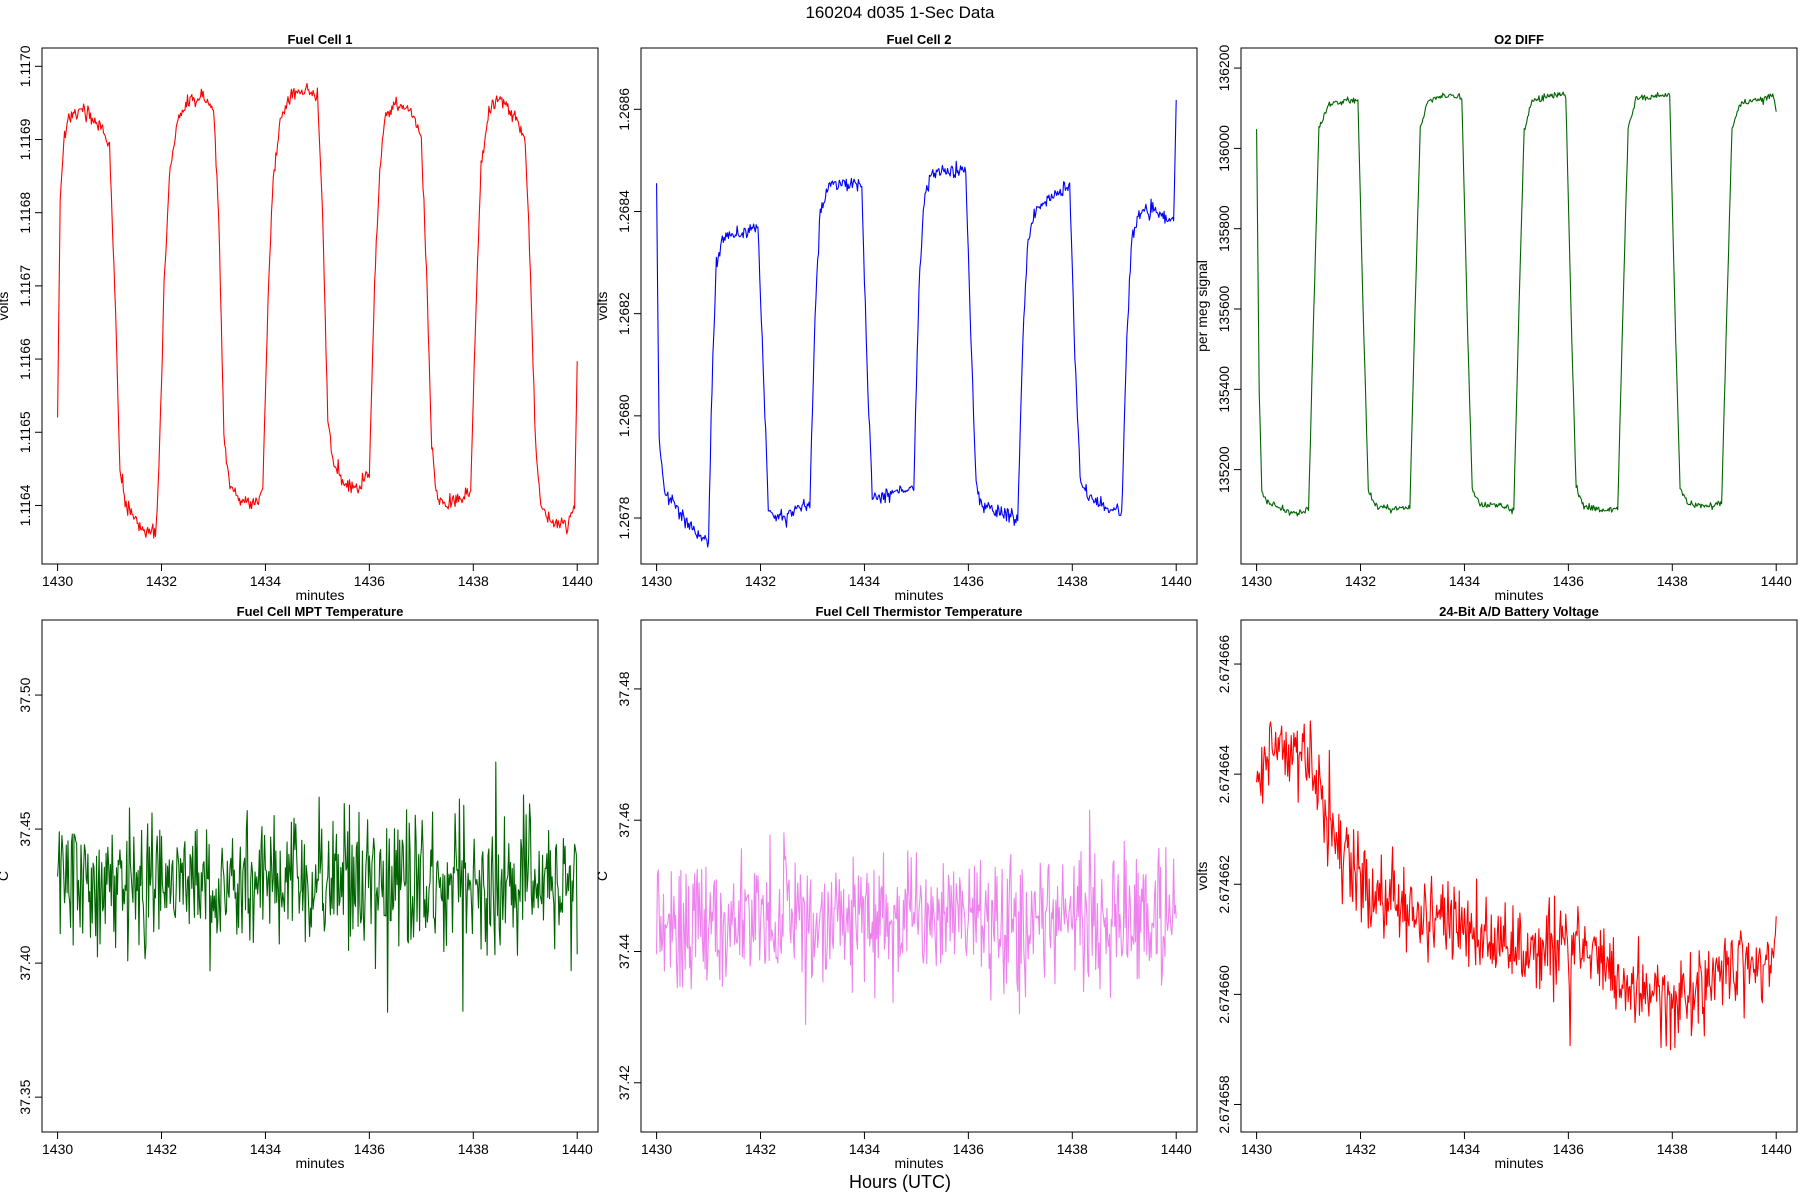 The height and width of the screenshot is (1200, 1800). Describe the element at coordinates (624, 1082) in the screenshot. I see `y-tick-label: 37.42` at that location.